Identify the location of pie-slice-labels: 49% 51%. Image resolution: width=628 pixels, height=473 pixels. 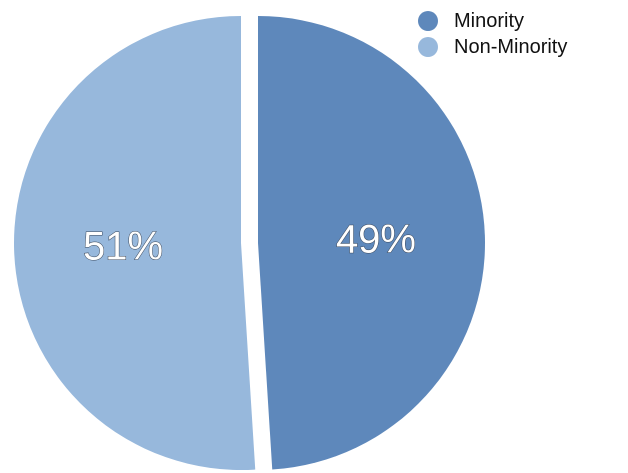
(249, 243).